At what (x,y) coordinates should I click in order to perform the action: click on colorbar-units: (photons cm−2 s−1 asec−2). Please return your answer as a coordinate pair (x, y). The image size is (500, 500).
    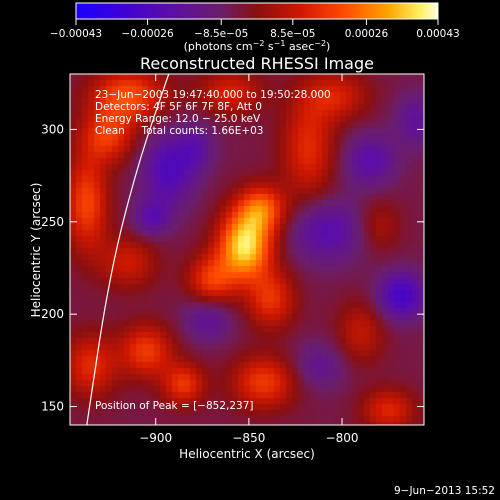
    Looking at the image, I should click on (257, 46).